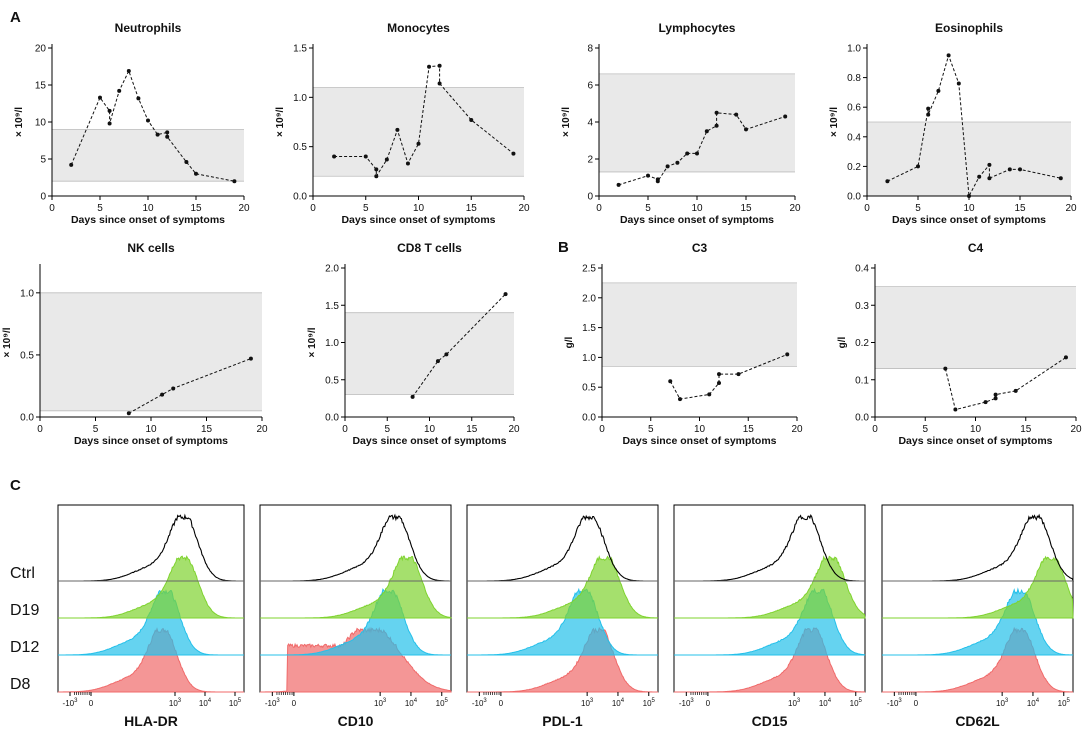 This screenshot has width=1084, height=736. Describe the element at coordinates (27, 355) in the screenshot. I see `y-tick-label: 0.5` at that location.